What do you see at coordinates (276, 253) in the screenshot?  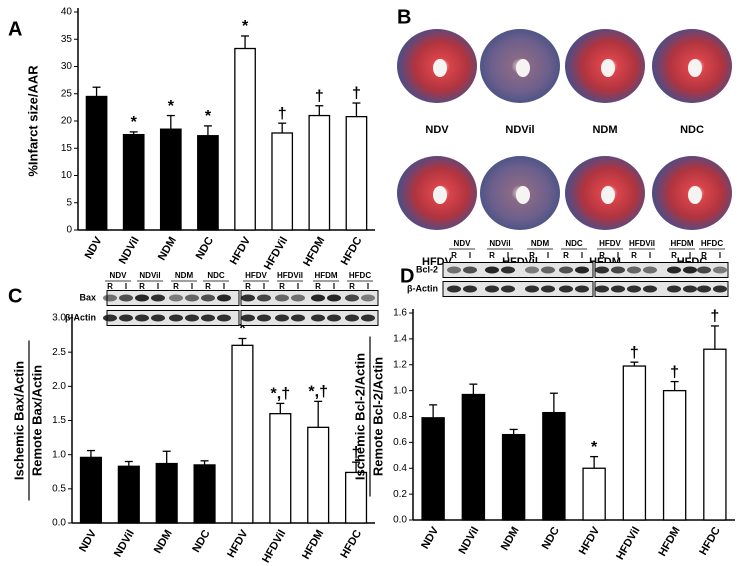 I see `x-tick-label: HFDVil` at bounding box center [276, 253].